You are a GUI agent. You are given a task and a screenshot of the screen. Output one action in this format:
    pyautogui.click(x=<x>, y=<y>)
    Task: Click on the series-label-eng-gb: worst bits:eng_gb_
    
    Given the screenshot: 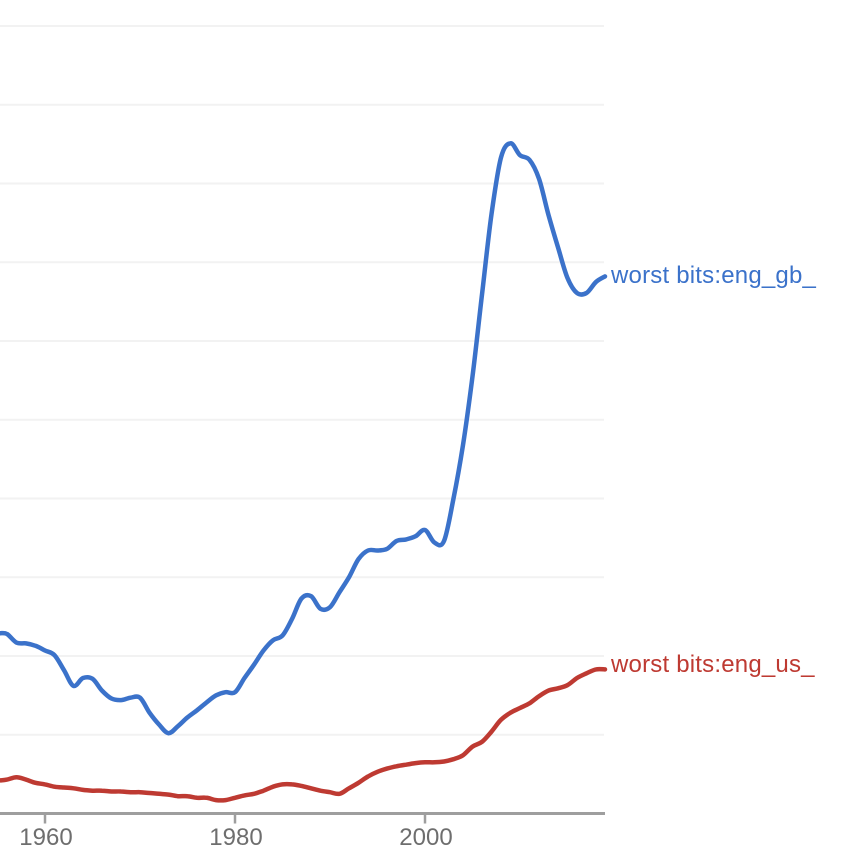 What is the action you would take?
    pyautogui.click(x=714, y=275)
    